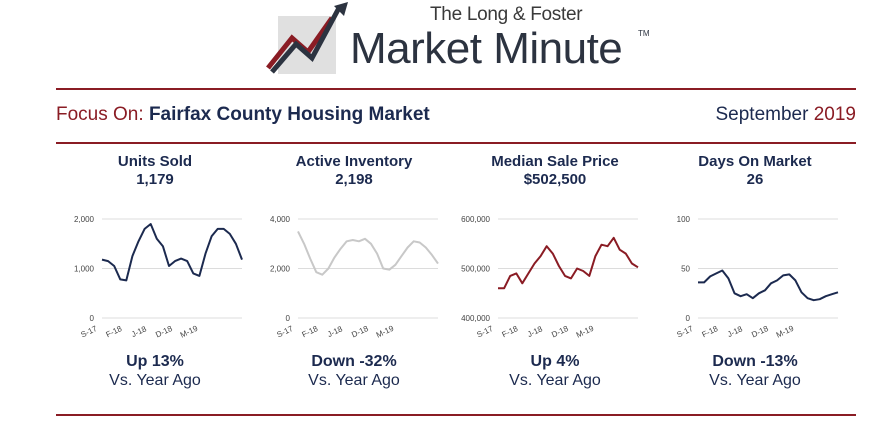  I want to click on chart-active-inventory: 0 2,000 4,000 S-17 F-18 J-18 D-18 M-19, so click(354, 277).